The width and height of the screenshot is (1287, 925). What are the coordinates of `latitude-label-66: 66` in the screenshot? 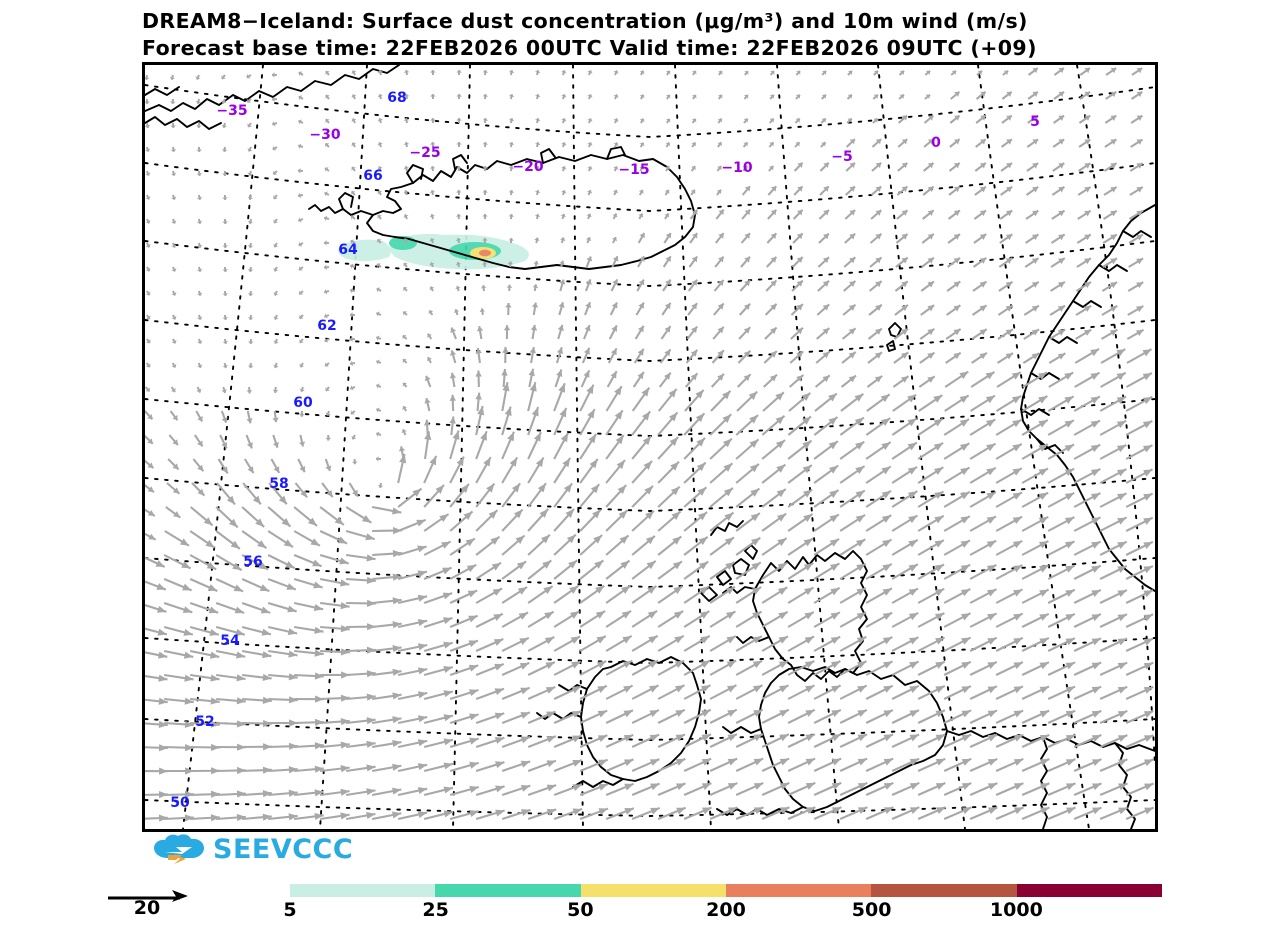 It's located at (373, 176).